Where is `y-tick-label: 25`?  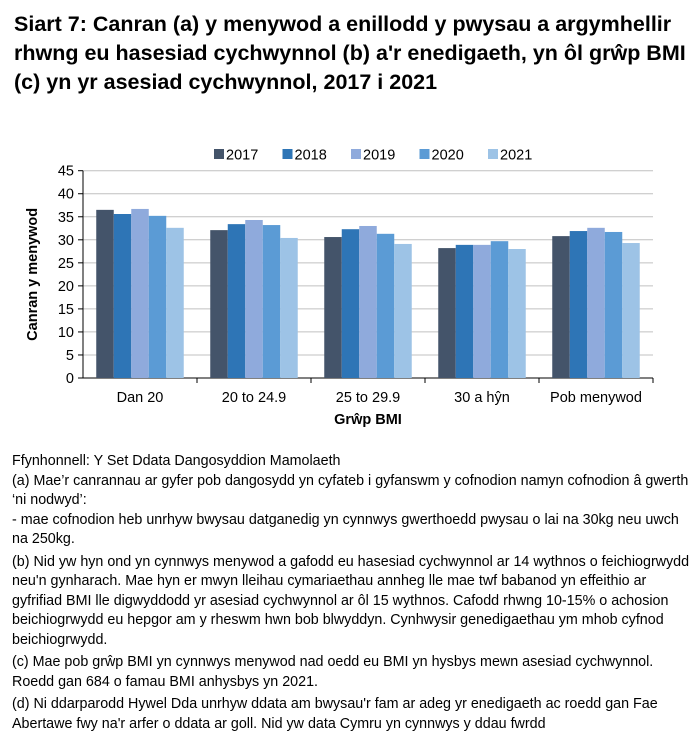
y-tick-label: 25 is located at coordinates (66, 264).